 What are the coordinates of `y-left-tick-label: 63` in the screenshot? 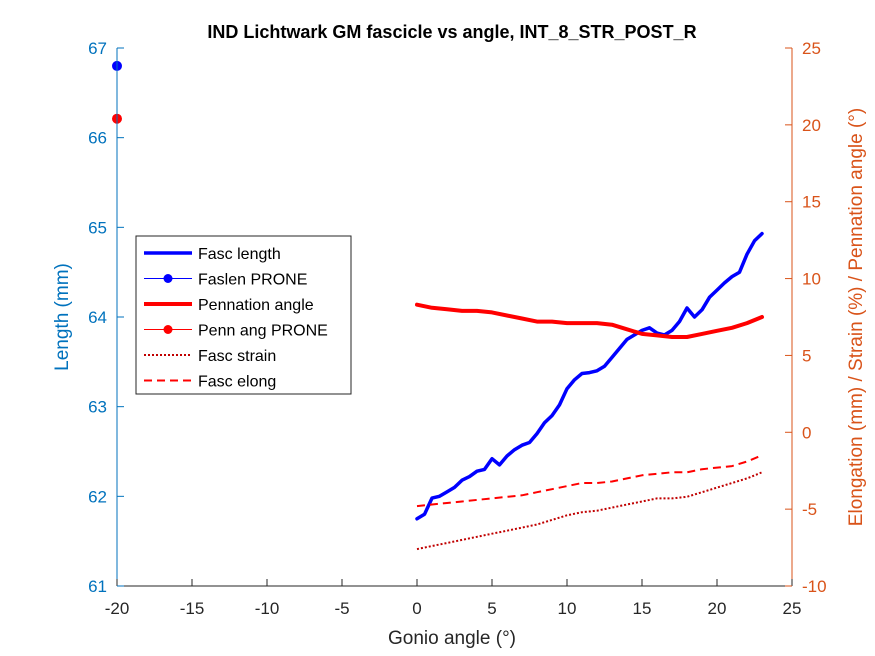 It's located at (97, 407).